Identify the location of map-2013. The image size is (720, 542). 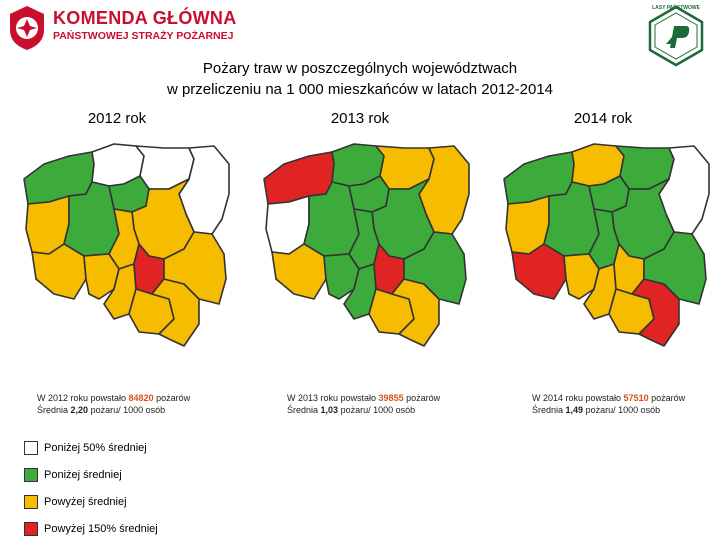
(366, 245).